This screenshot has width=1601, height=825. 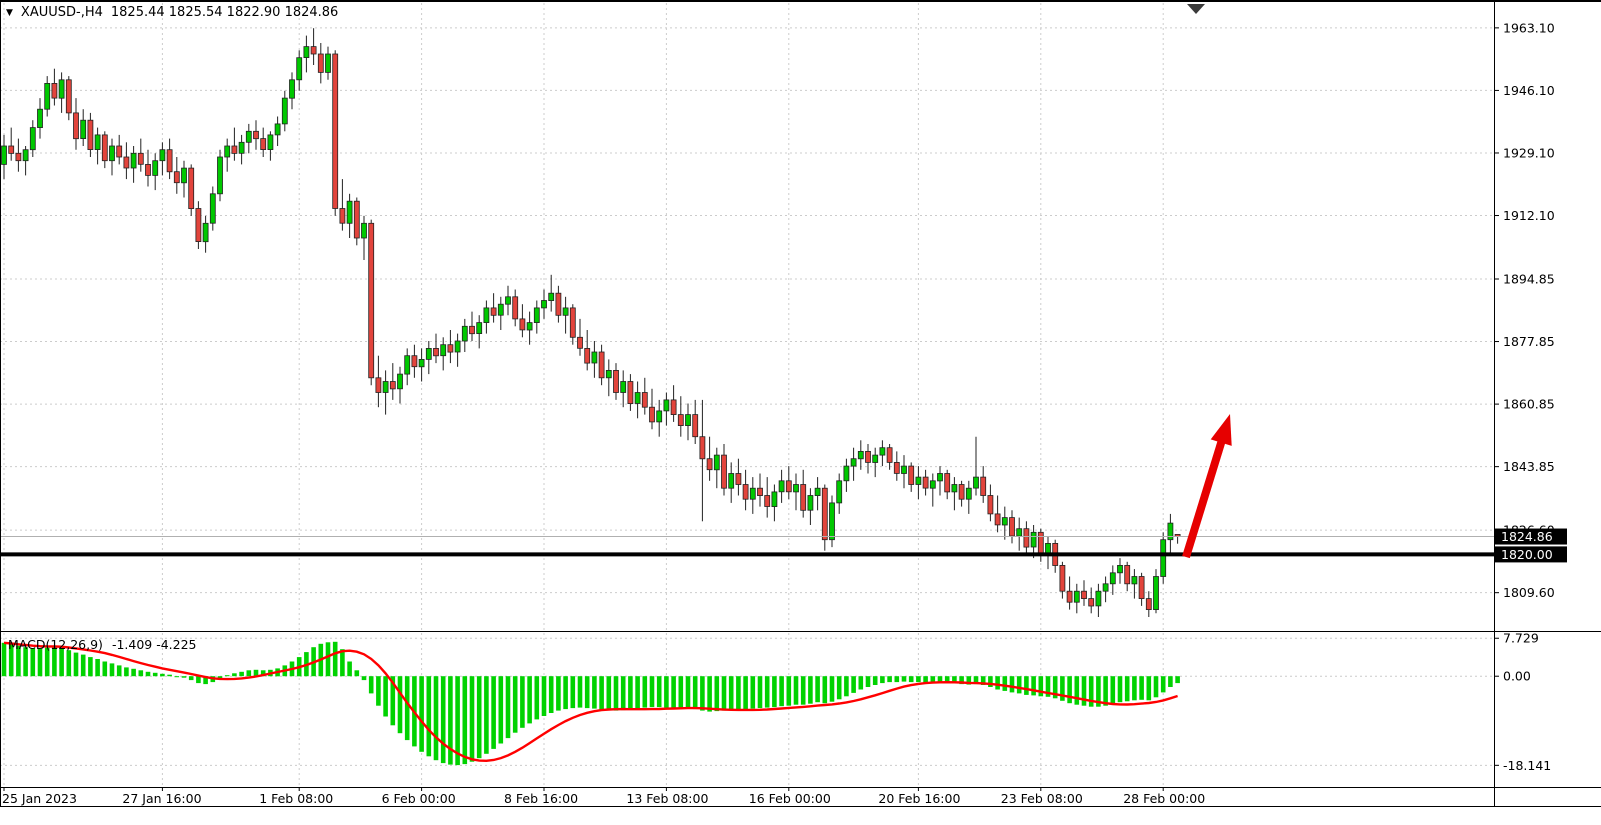 What do you see at coordinates (296, 798) in the screenshot?
I see `time-tick-label: 1 Feb 08:00` at bounding box center [296, 798].